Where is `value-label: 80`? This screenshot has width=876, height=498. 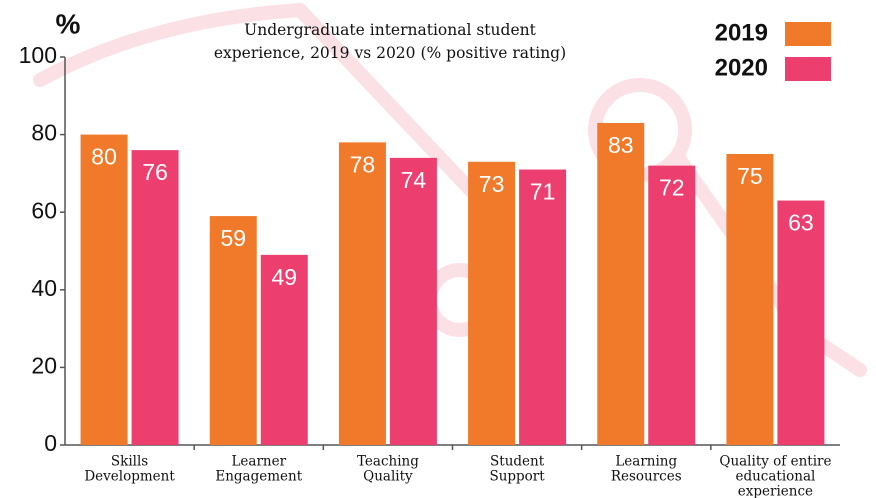
value-label: 80 is located at coordinates (104, 157).